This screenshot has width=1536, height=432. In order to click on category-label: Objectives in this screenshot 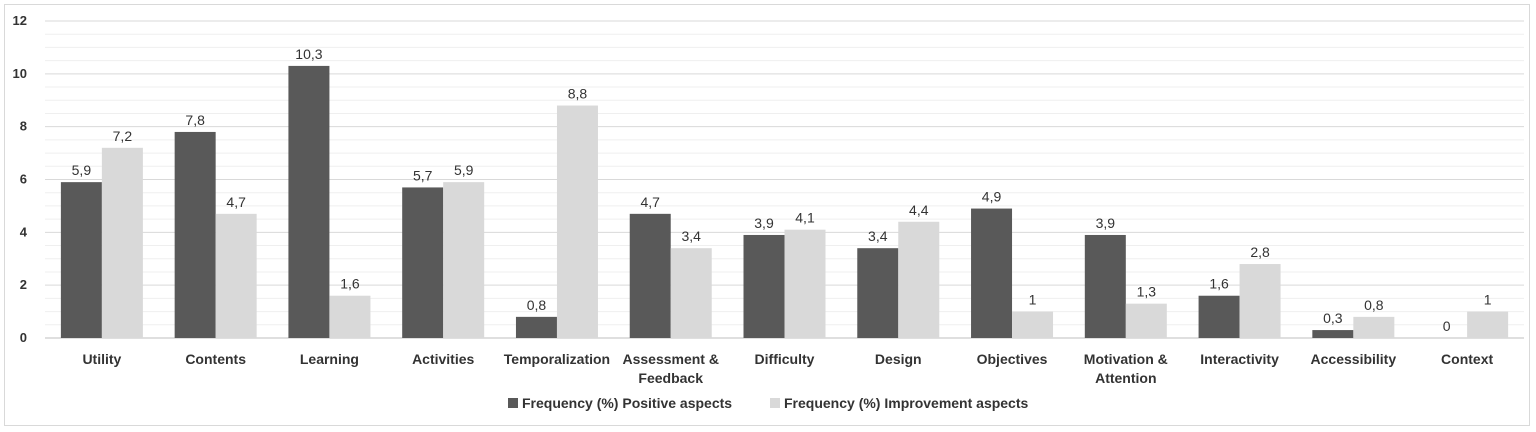, I will do `click(1012, 359)`.